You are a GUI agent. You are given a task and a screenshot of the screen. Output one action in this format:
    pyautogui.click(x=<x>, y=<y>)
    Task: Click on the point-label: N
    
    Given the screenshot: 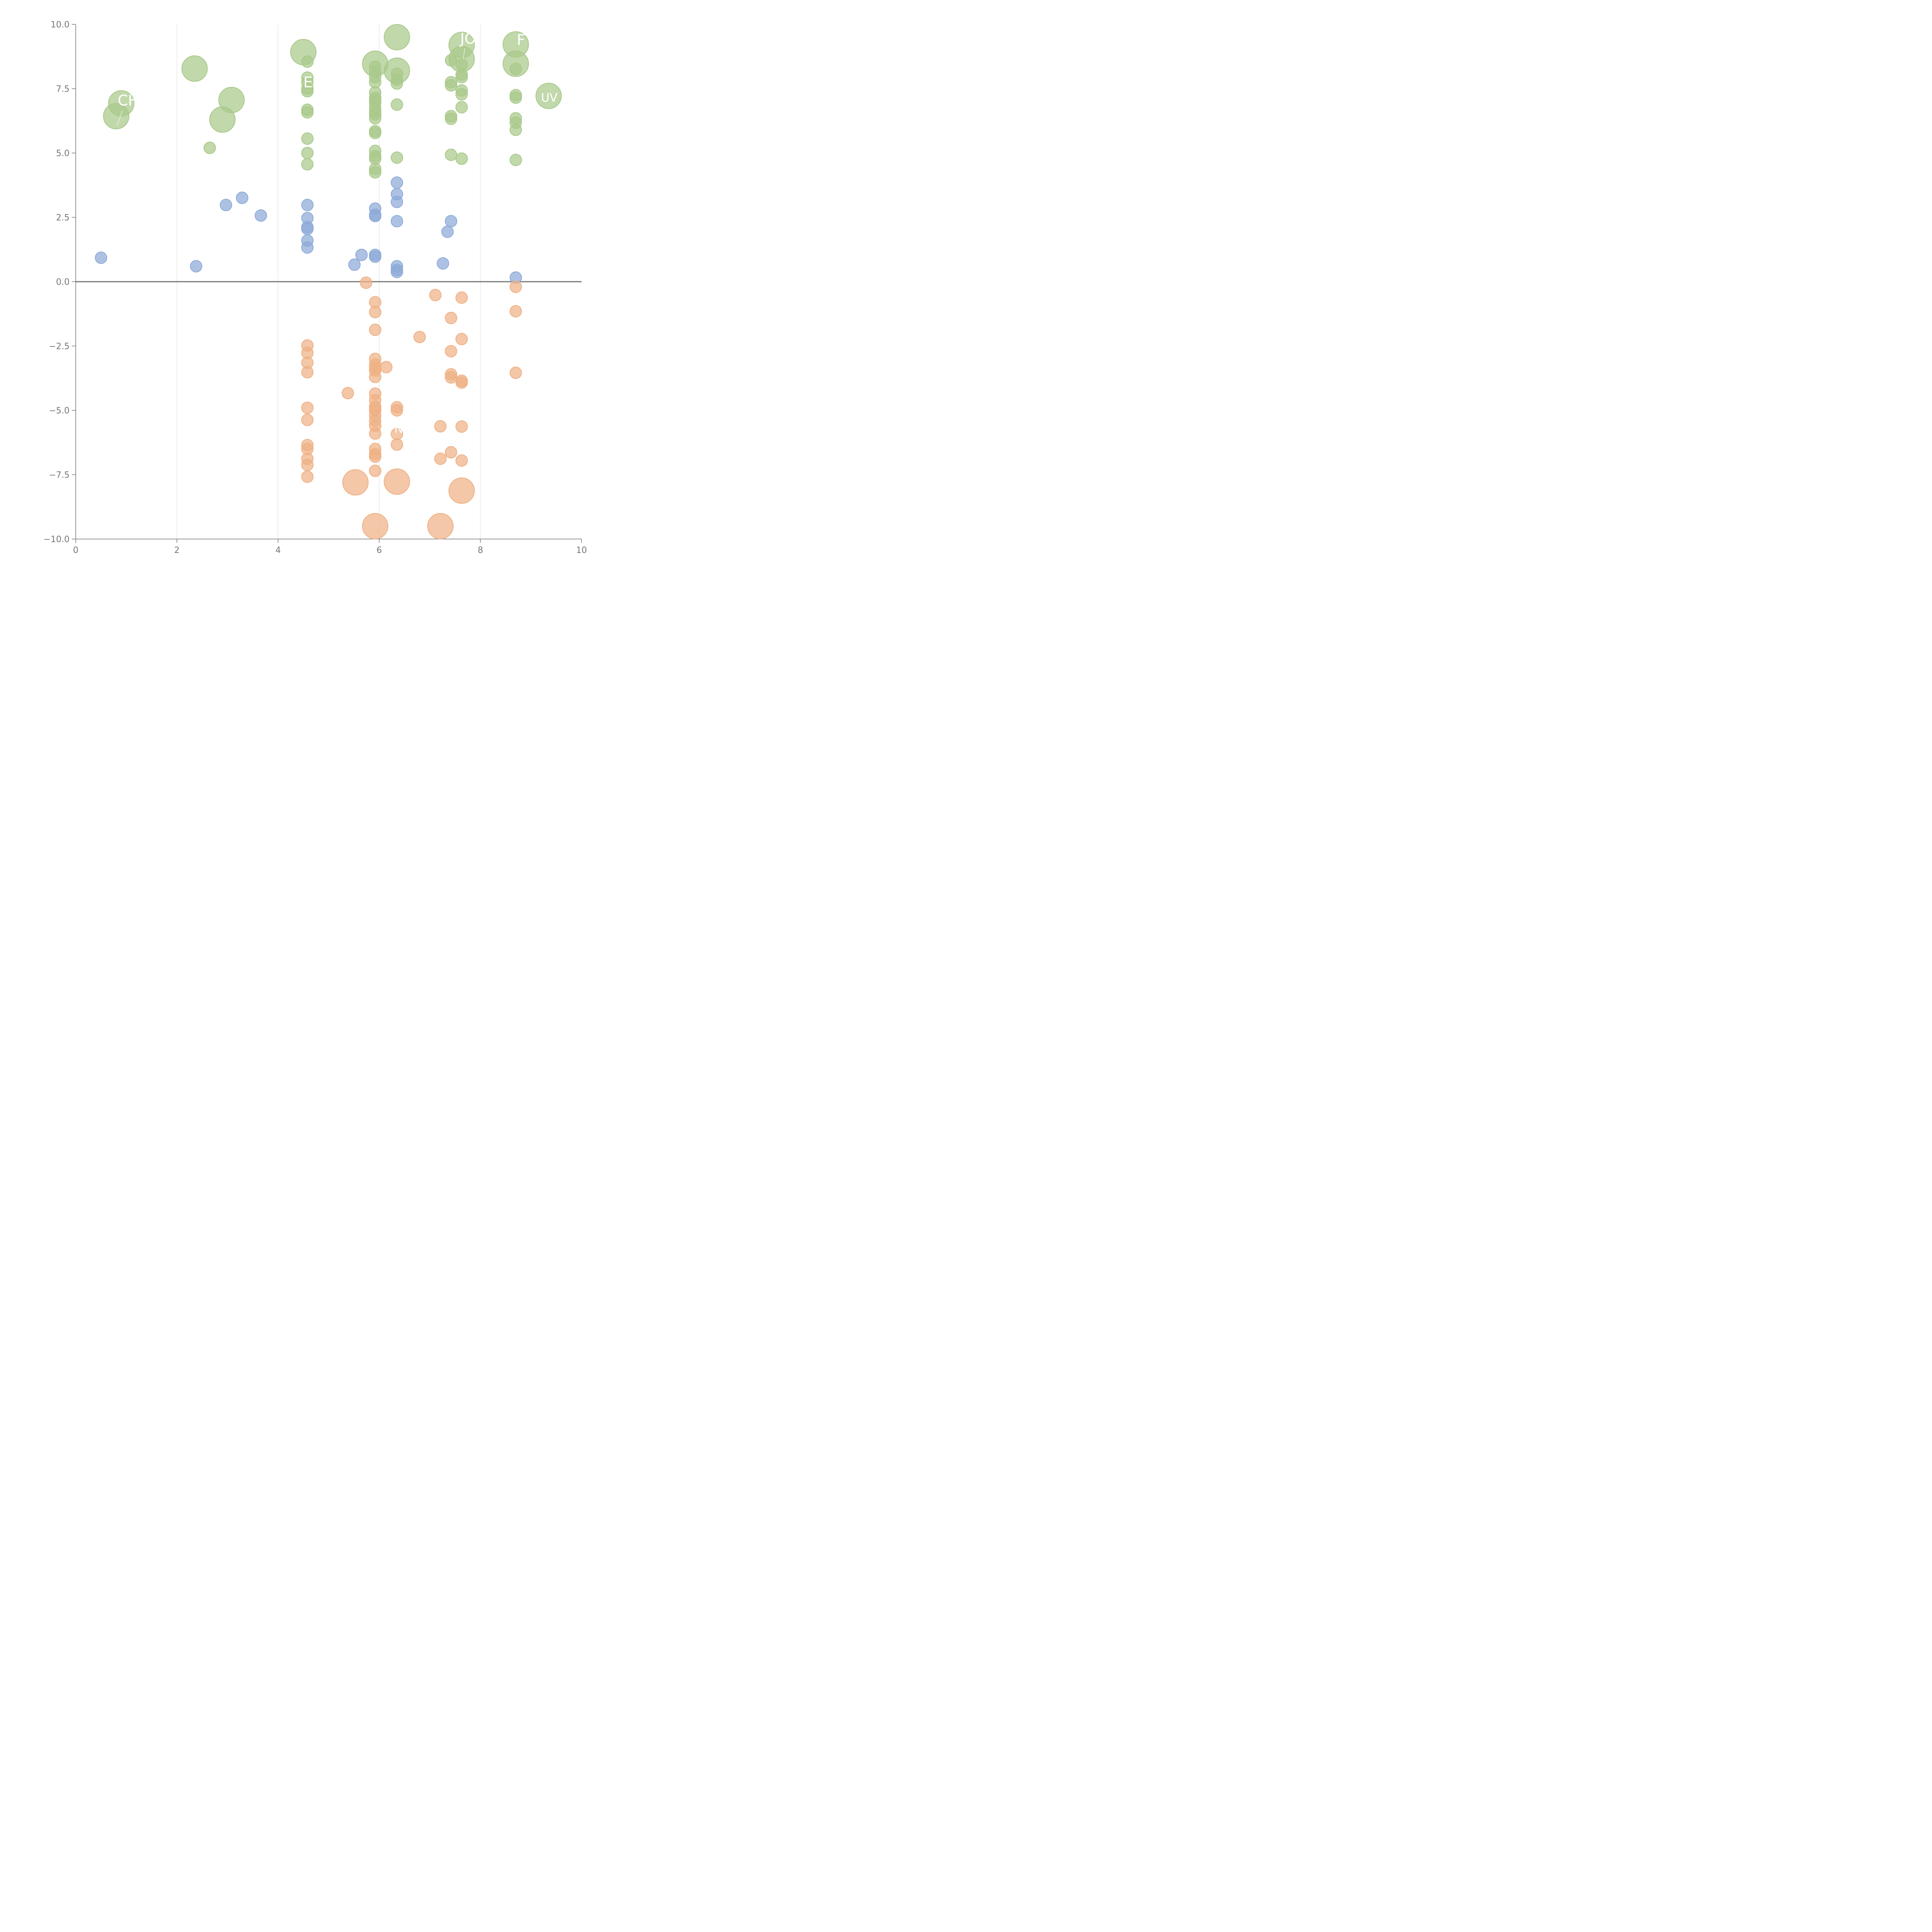 What is the action you would take?
    pyautogui.click(x=399, y=429)
    